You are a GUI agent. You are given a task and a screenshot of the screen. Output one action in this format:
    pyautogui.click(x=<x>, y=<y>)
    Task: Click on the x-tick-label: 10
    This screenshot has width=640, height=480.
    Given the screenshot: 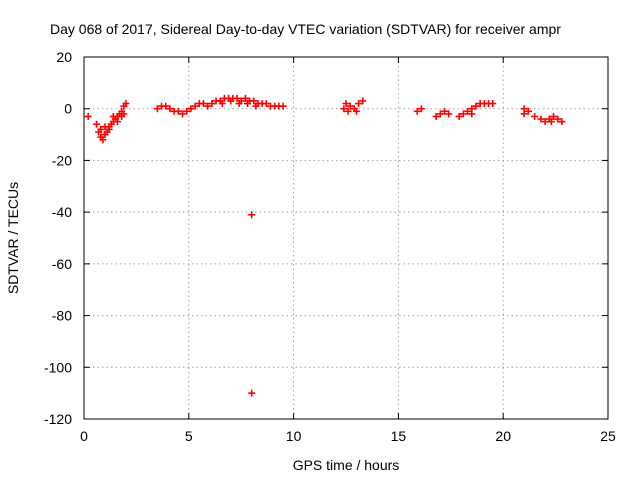 What is the action you would take?
    pyautogui.click(x=294, y=436)
    